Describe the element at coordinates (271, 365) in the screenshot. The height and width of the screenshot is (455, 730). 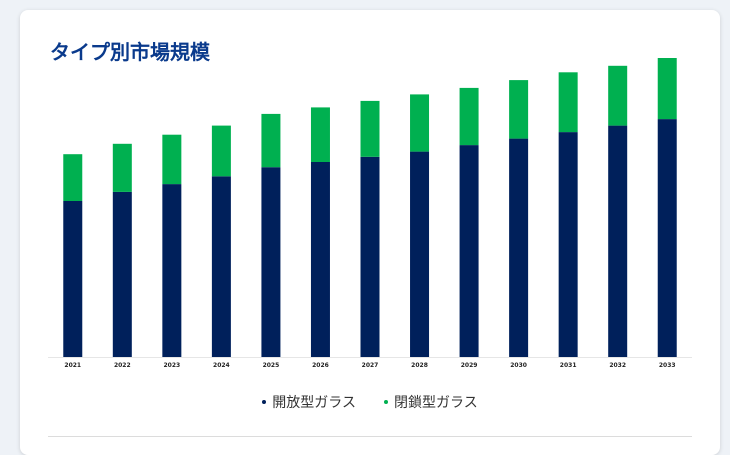
I see `x-tick-label: 2025` at that location.